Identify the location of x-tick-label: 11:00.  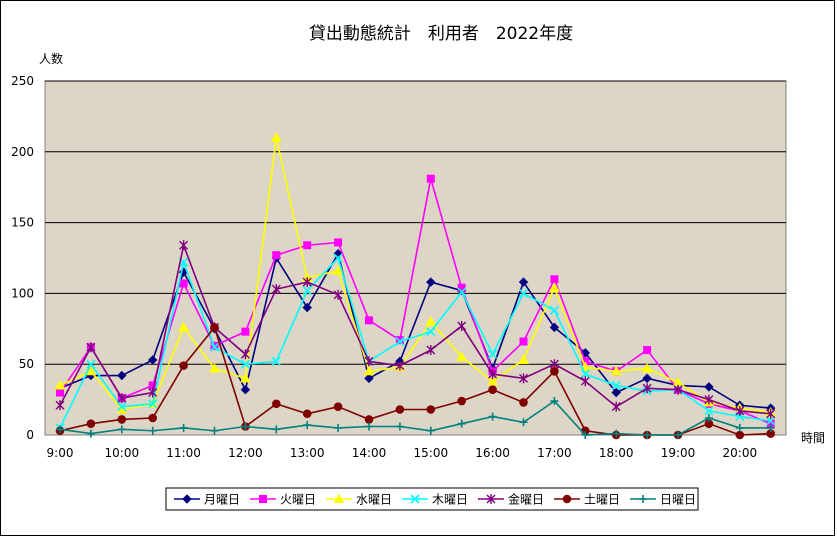
(183, 453).